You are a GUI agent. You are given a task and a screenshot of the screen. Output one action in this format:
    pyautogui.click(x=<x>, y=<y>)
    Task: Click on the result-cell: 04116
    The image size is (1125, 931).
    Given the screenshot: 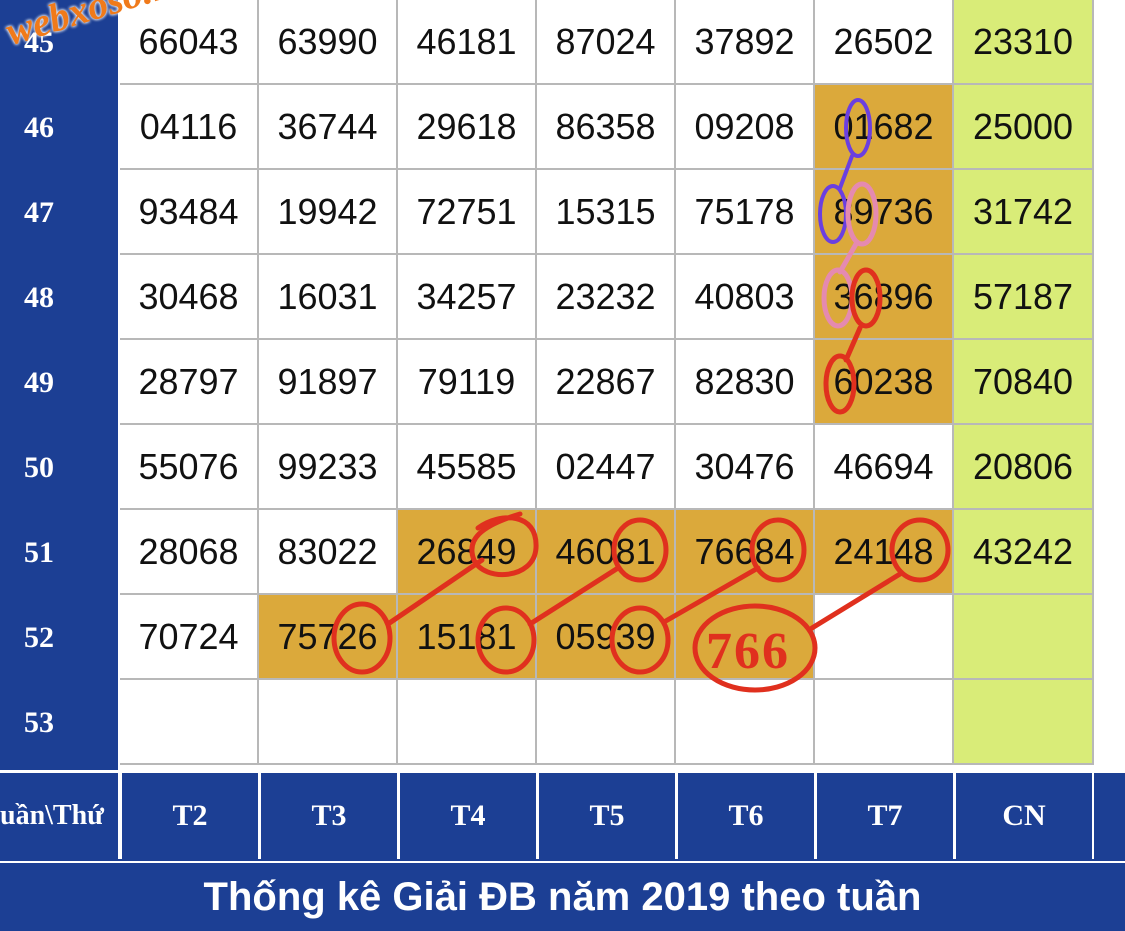 What is the action you would take?
    pyautogui.click(x=189, y=127)
    